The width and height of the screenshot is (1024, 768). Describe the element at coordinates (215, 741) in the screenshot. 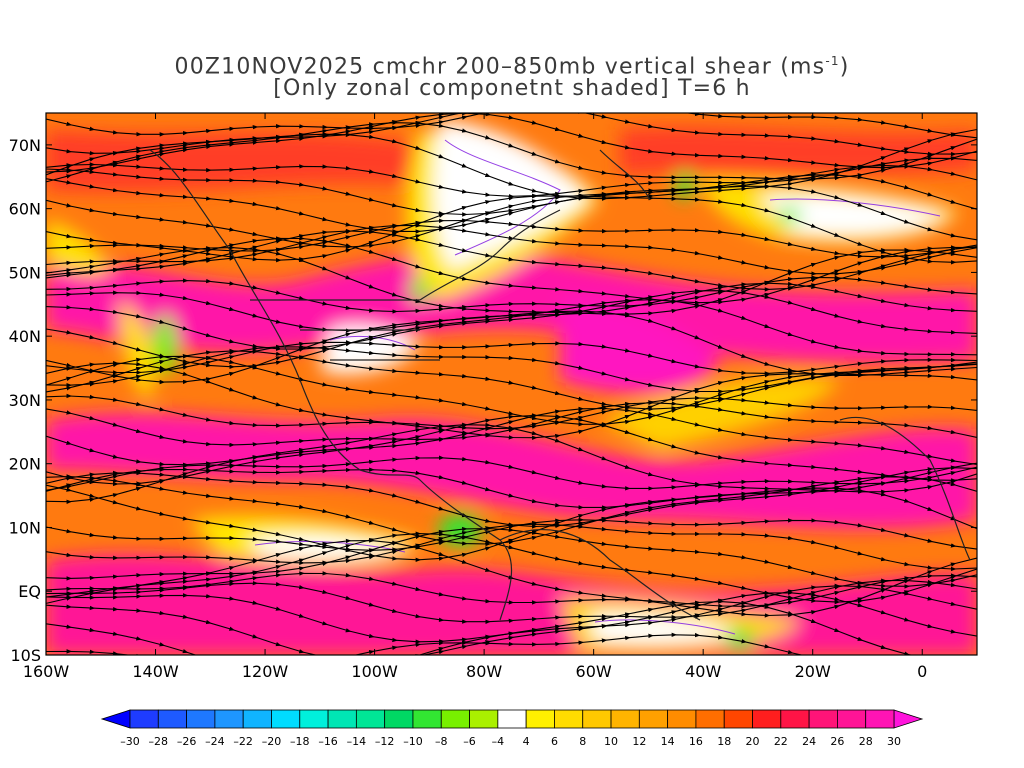

I see `colorbar-label: –24` at that location.